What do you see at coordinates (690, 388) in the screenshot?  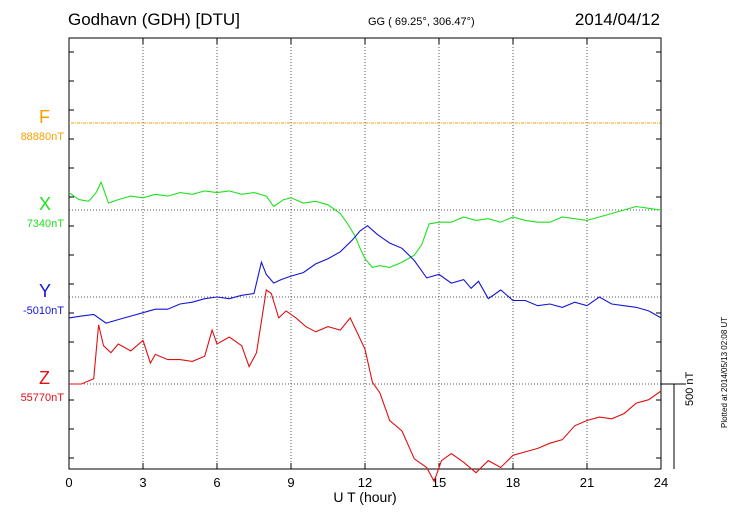 I see `scale-bar-label: 500 nT` at bounding box center [690, 388].